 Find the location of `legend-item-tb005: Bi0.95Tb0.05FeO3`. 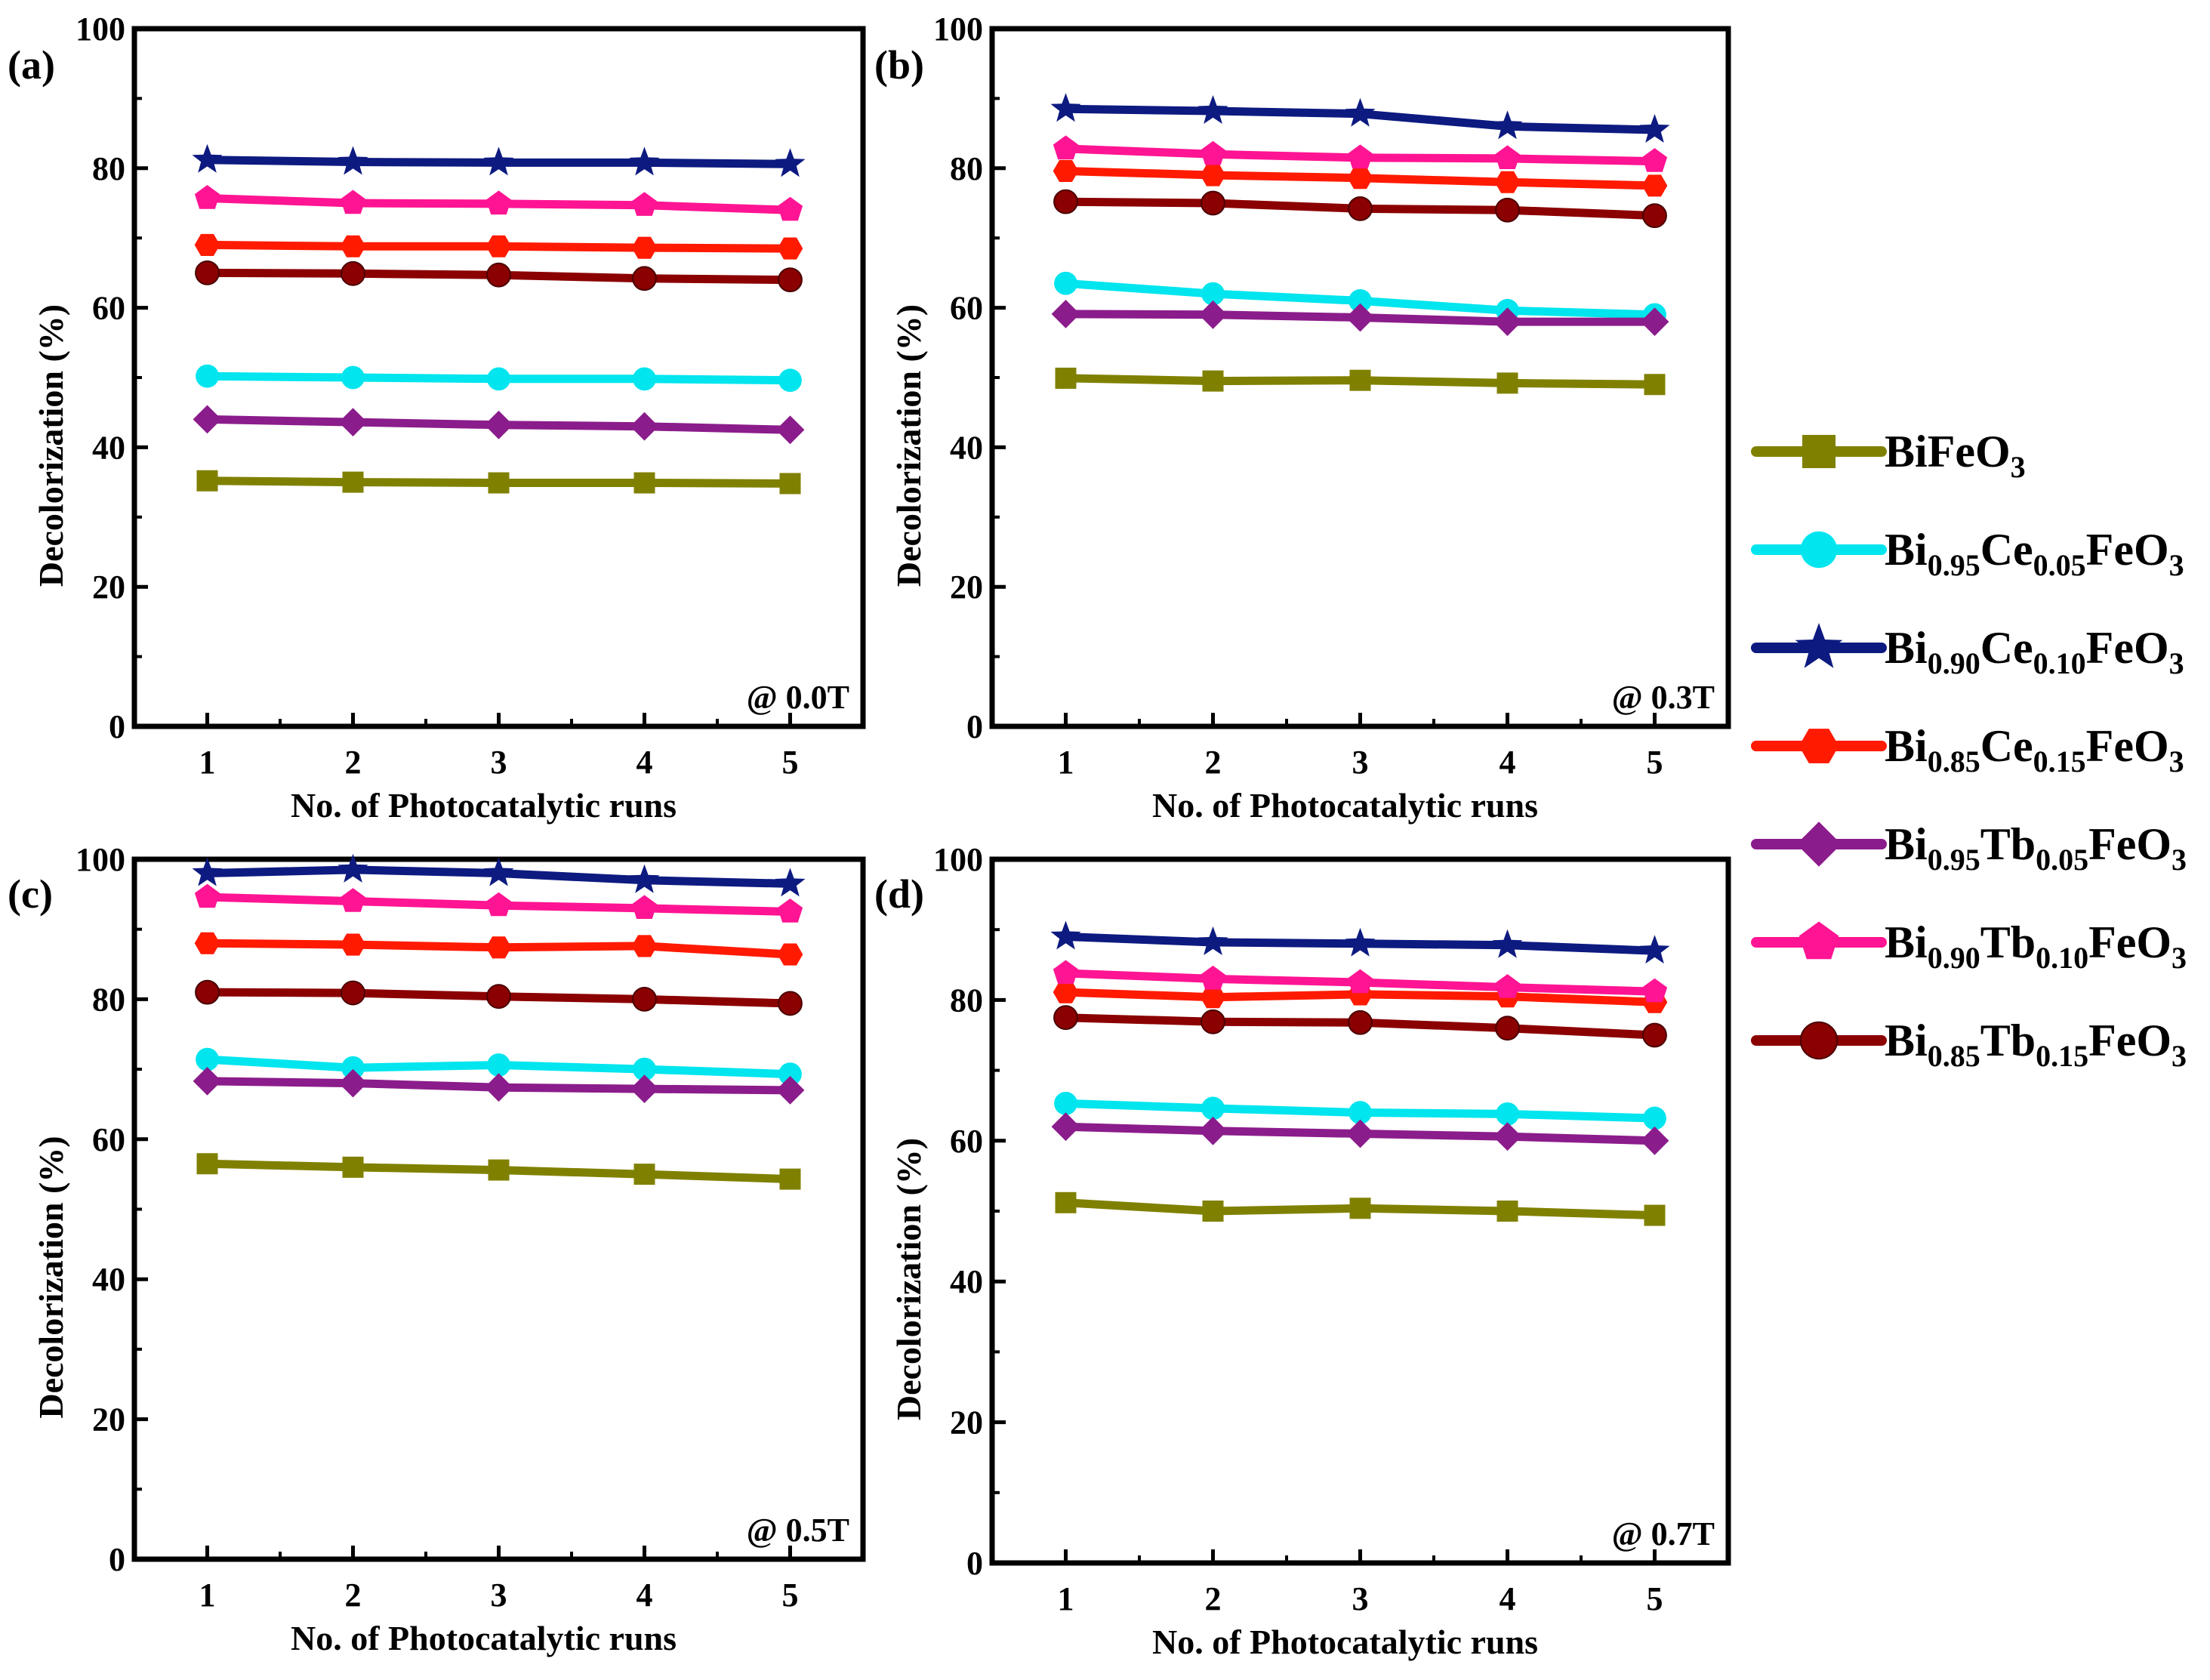

legend-item-tb005: Bi0.95Tb0.05FeO3 is located at coordinates (1969, 848).